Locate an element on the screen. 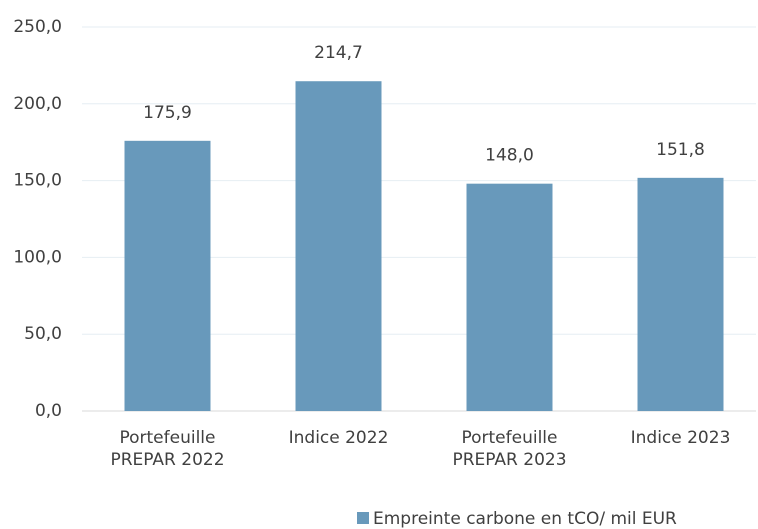 Image resolution: width=758 pixels, height=529 pixels. y-tick-label: 250,0 is located at coordinates (37, 27).